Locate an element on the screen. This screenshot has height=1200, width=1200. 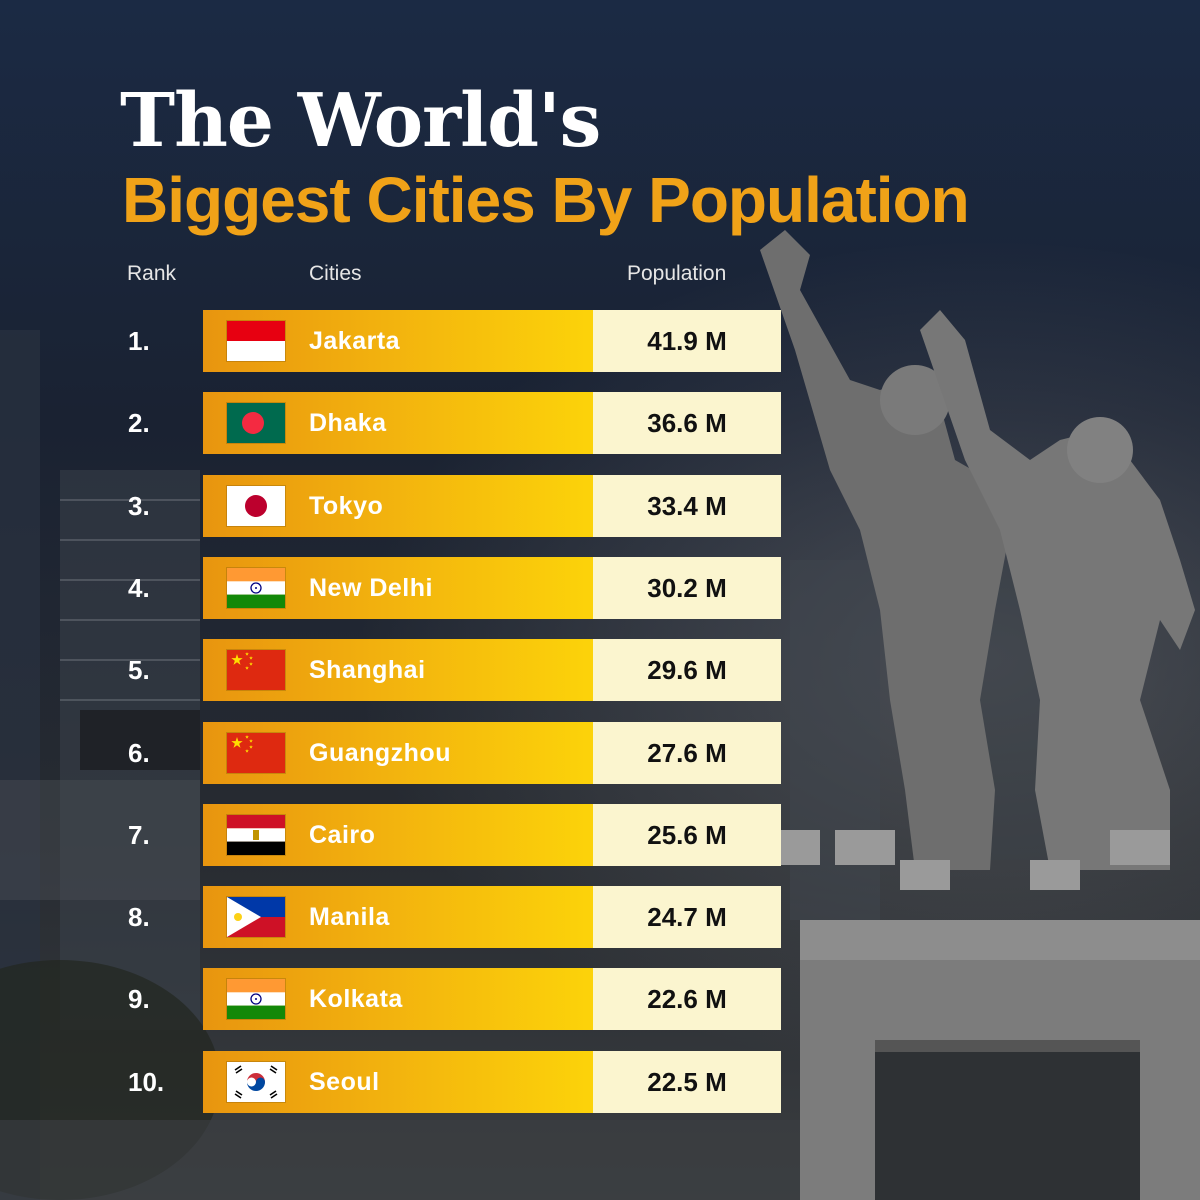
city-name: Manila is located at coordinates (349, 917).